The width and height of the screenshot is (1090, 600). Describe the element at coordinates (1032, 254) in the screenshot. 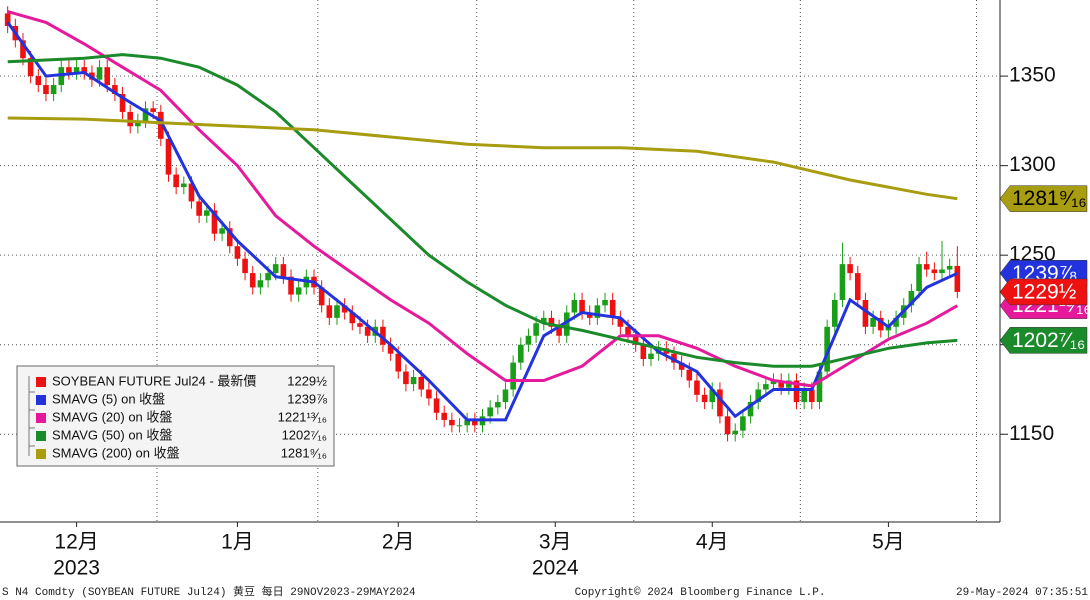

I see `y-tick-label: 1250` at that location.